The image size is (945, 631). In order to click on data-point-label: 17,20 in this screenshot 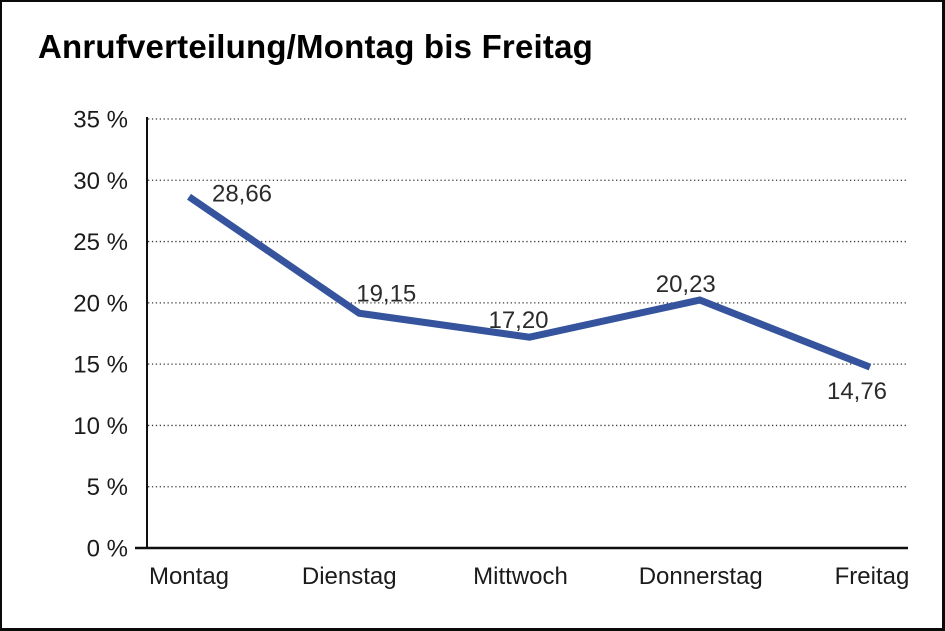, I will do `click(518, 320)`.